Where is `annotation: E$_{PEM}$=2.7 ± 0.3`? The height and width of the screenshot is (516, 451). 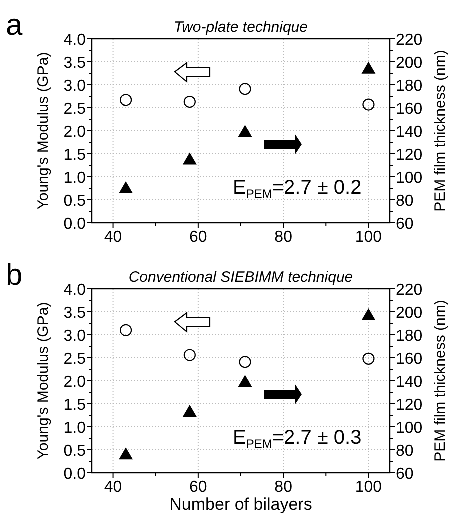
annotation: E$_{PEM}$=2.7 ± 0.3 is located at coordinates (297, 439).